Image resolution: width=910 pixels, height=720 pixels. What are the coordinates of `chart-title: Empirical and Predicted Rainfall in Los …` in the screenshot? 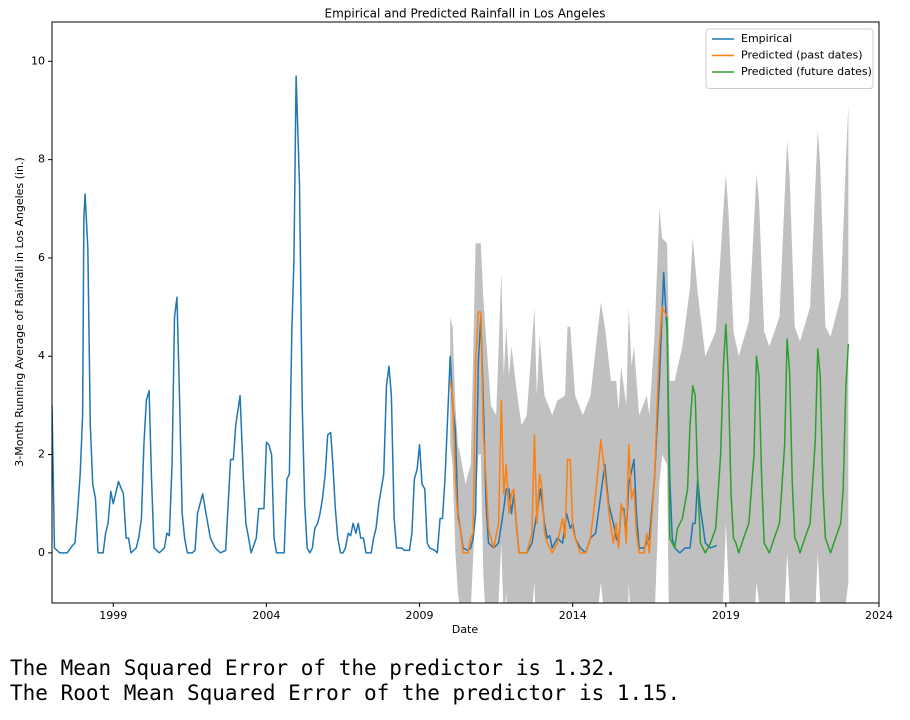 It's located at (465, 14).